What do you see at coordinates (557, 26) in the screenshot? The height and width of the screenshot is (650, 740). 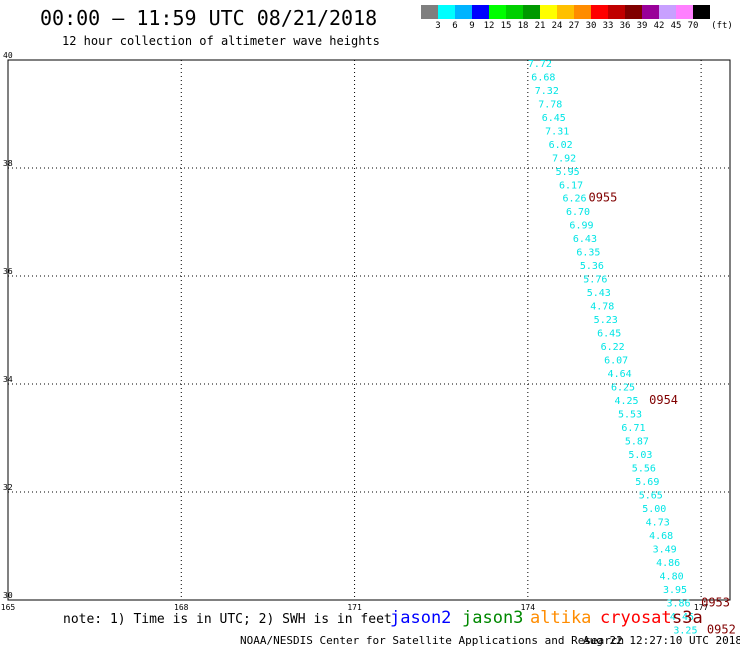 I see `color-scale-label: 24` at bounding box center [557, 26].